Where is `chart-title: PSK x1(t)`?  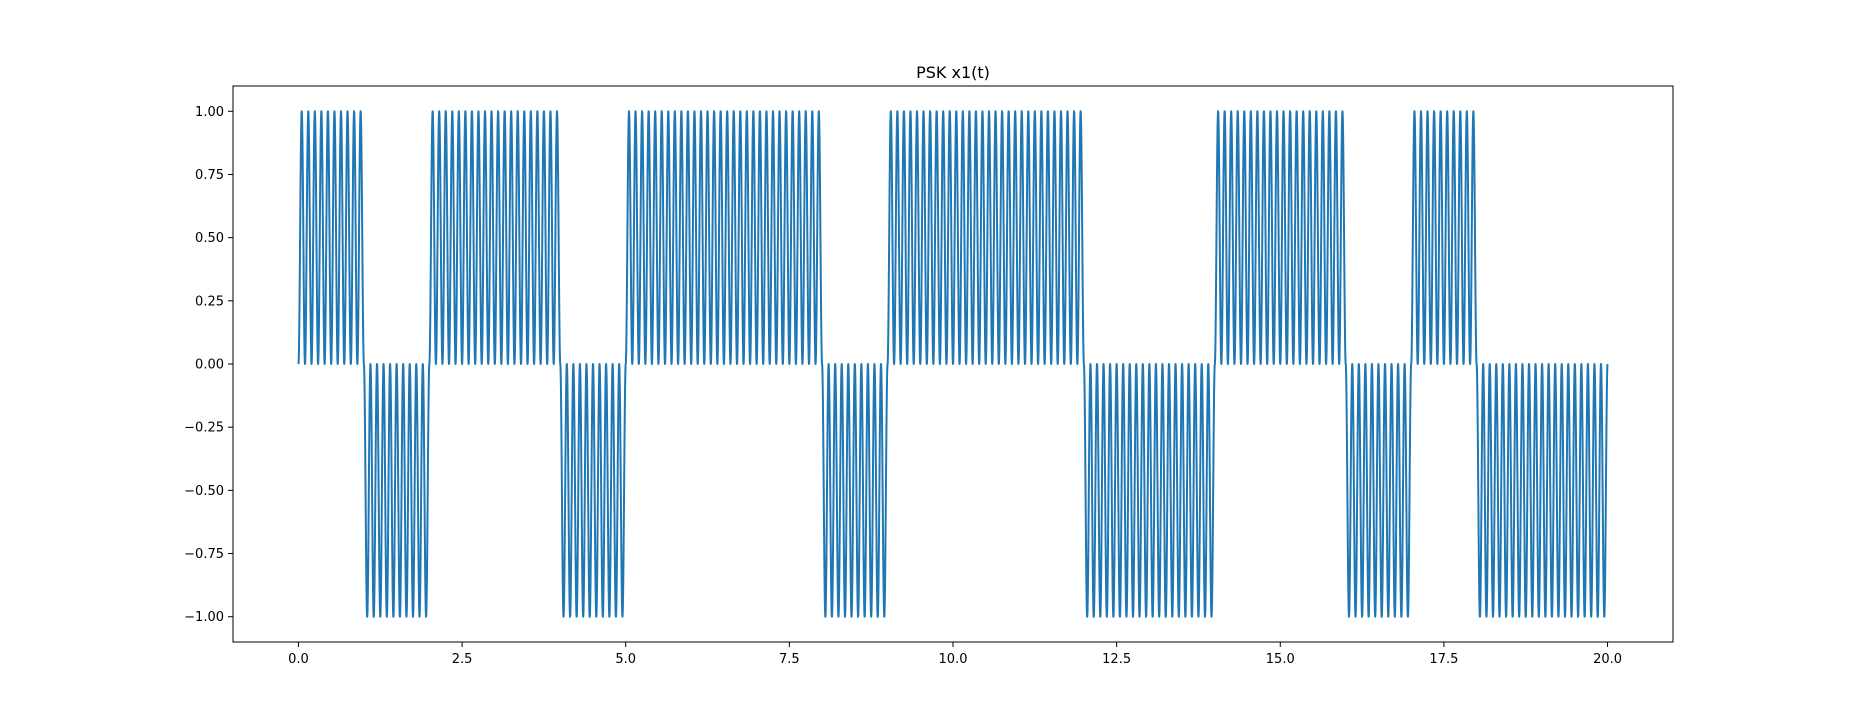
chart-title: PSK x1(t) is located at coordinates (953, 72).